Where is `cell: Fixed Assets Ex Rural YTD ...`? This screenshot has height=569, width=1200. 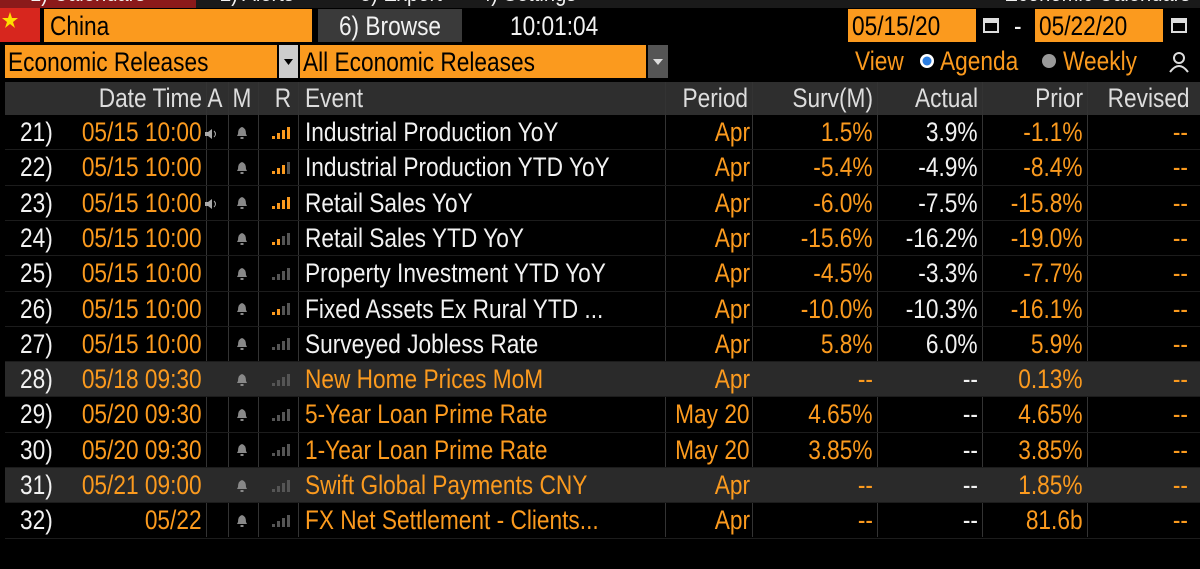
cell: Fixed Assets Ex Rural YTD ... is located at coordinates (454, 308).